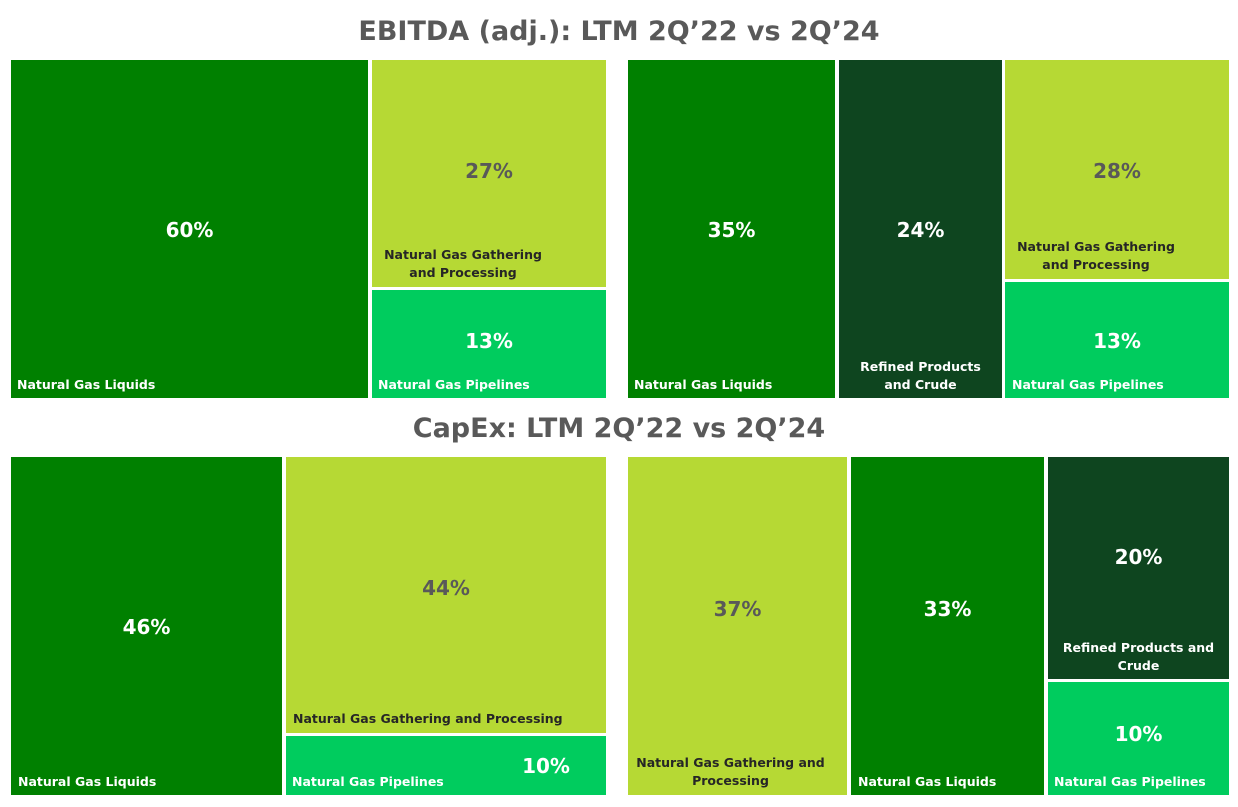 This screenshot has height=807, width=1238. I want to click on treemap-tile-gathering-processing: 44% Natural Gas Gathering and Processing, so click(446, 595).